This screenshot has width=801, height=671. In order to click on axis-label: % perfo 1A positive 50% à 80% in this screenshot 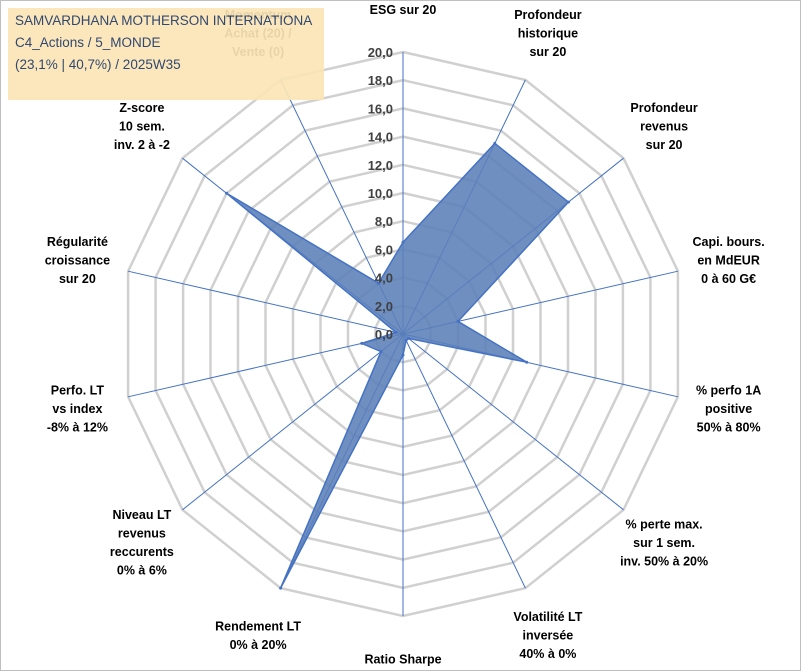, I will do `click(728, 408)`.